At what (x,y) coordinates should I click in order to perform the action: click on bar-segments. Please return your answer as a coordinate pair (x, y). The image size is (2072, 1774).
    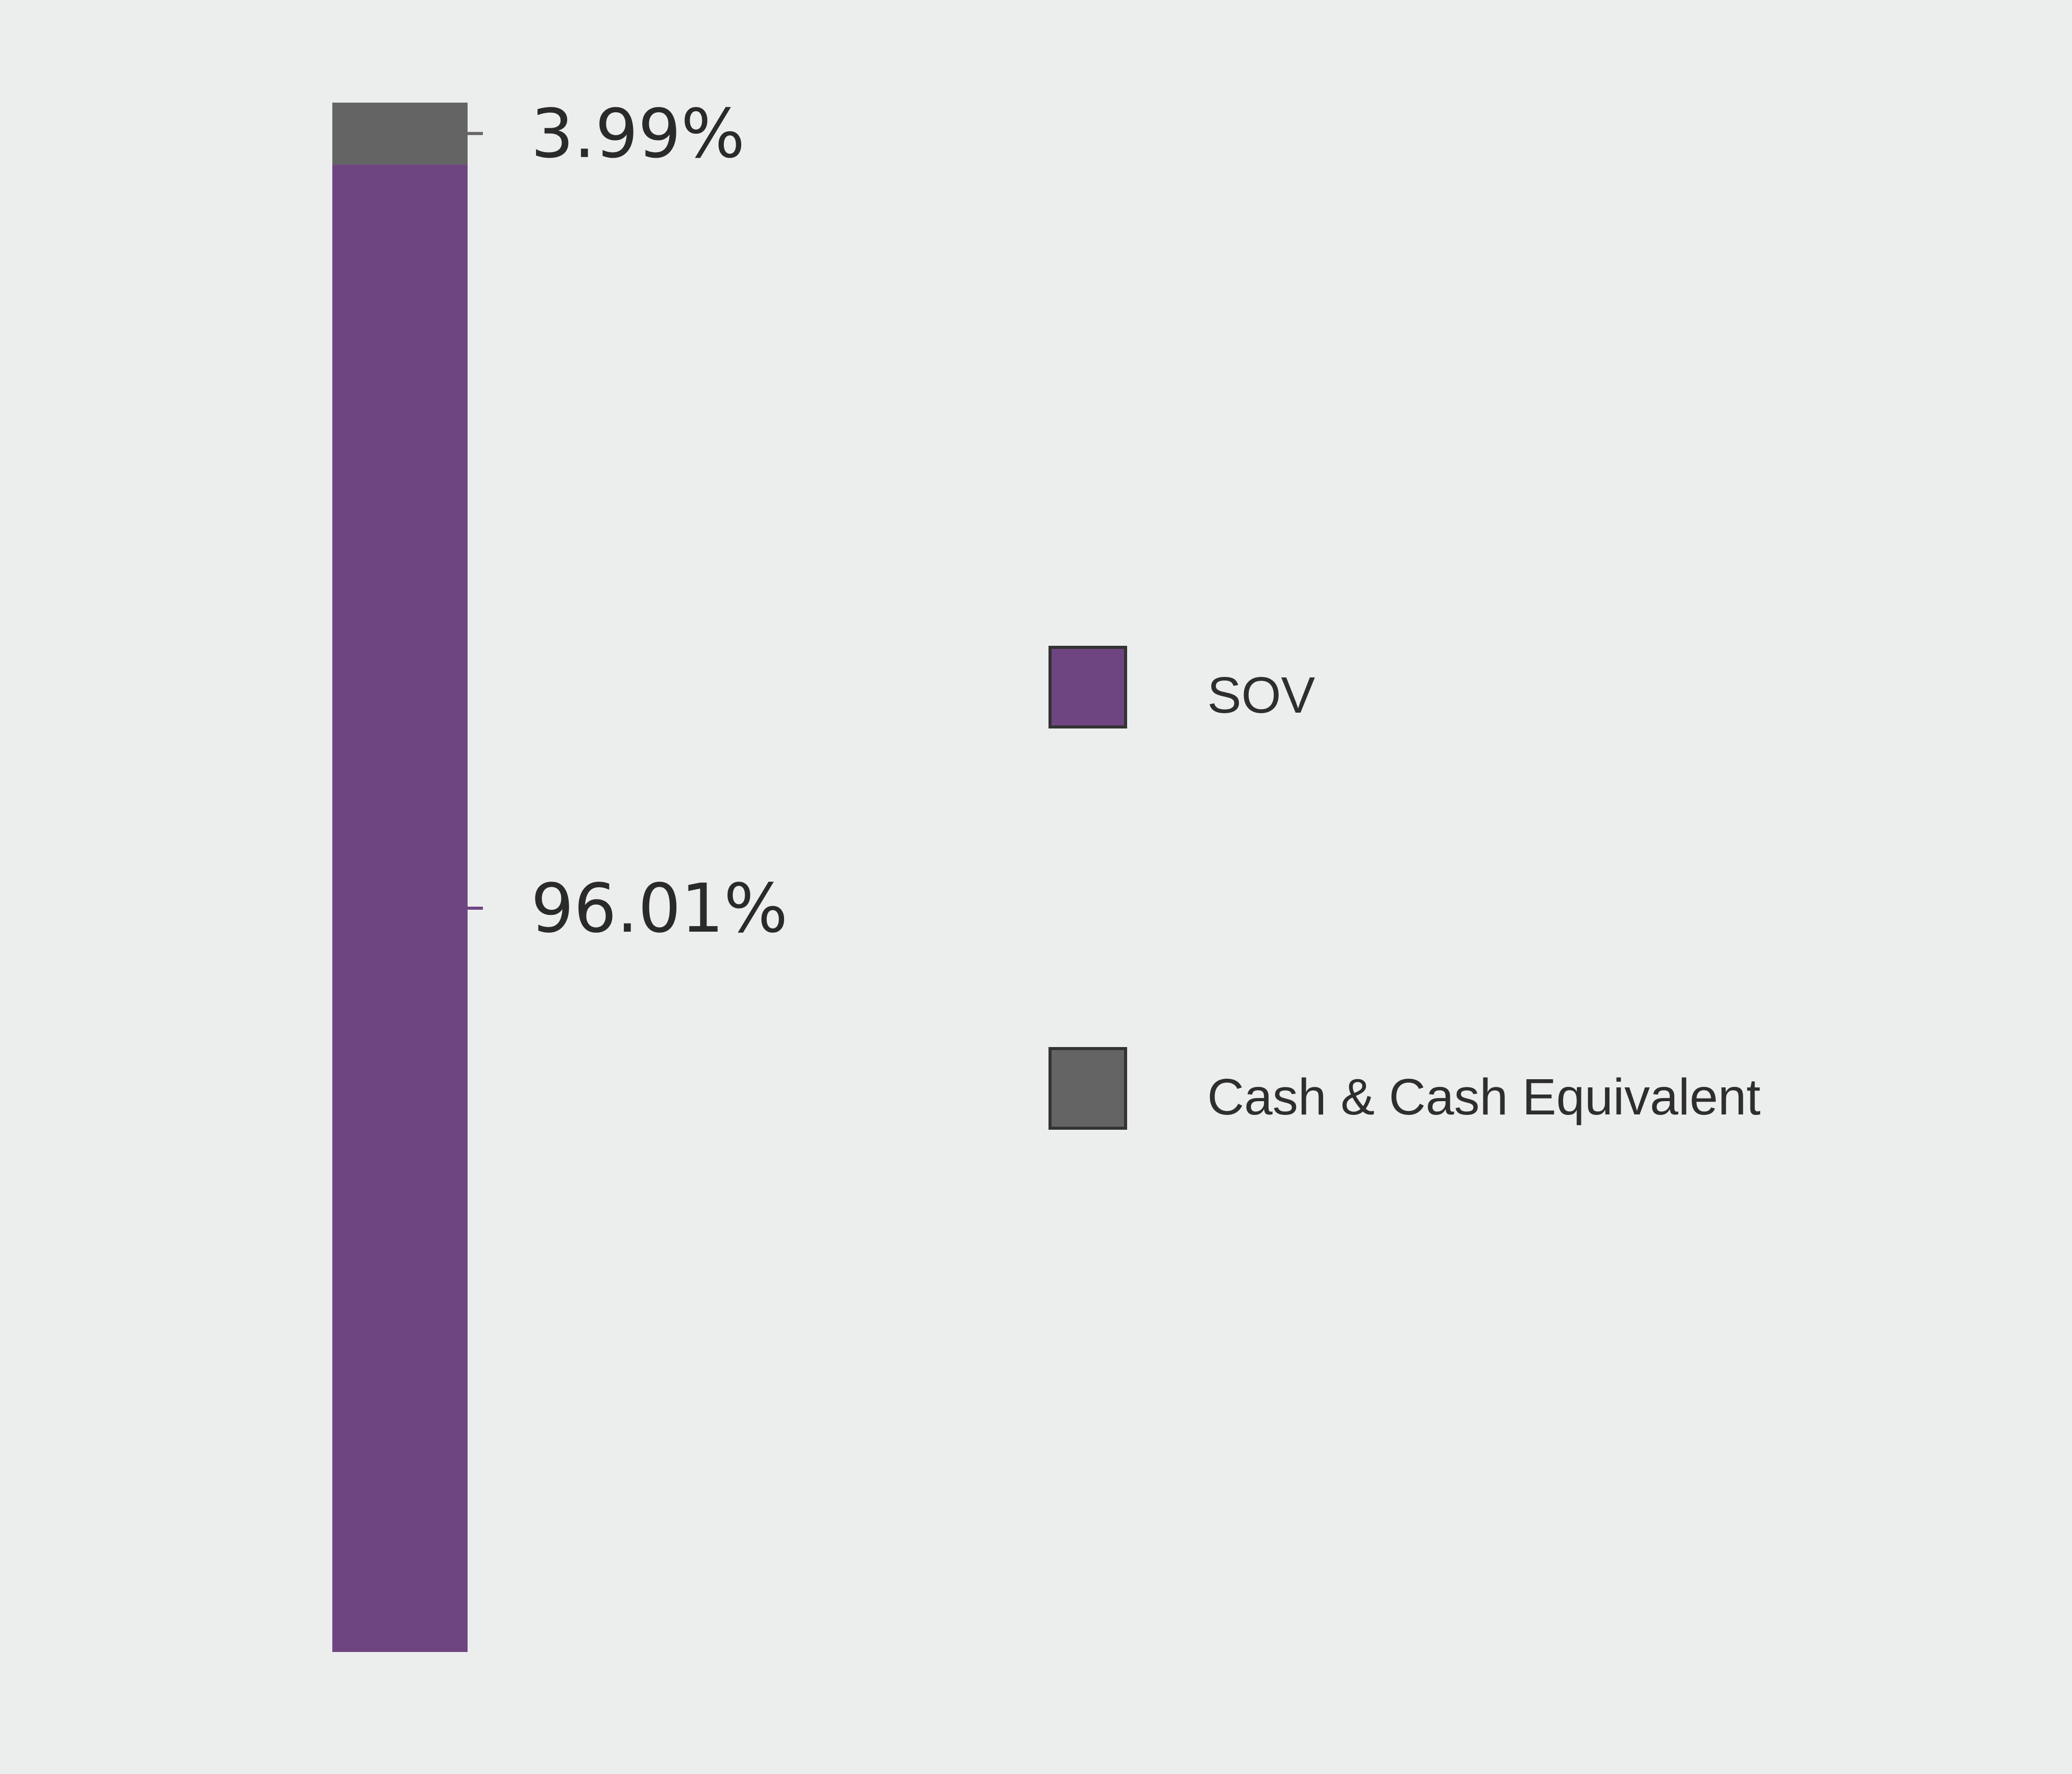
    Looking at the image, I should click on (400, 878).